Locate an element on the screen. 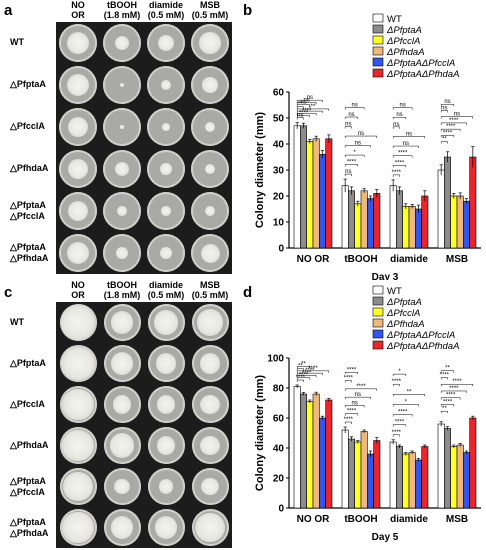  x-tick-label: MSB is located at coordinates (457, 259).